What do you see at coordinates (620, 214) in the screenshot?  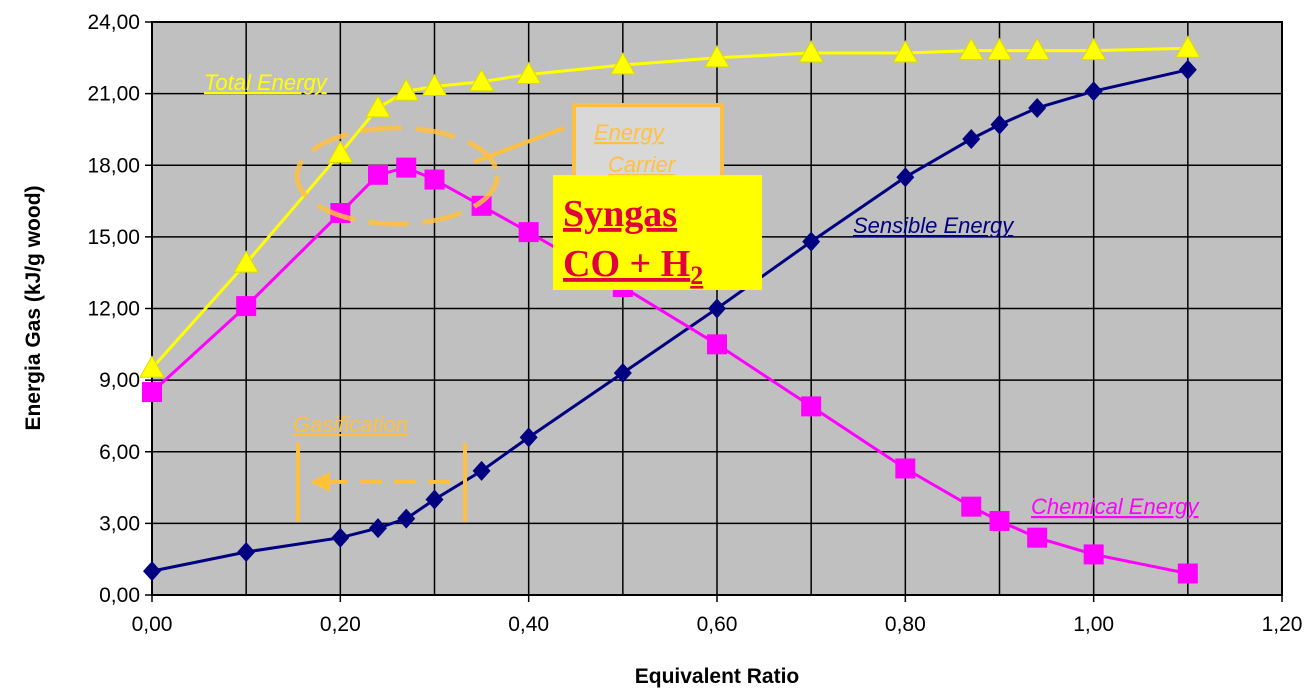 I see `syngas-label: Syngas` at bounding box center [620, 214].